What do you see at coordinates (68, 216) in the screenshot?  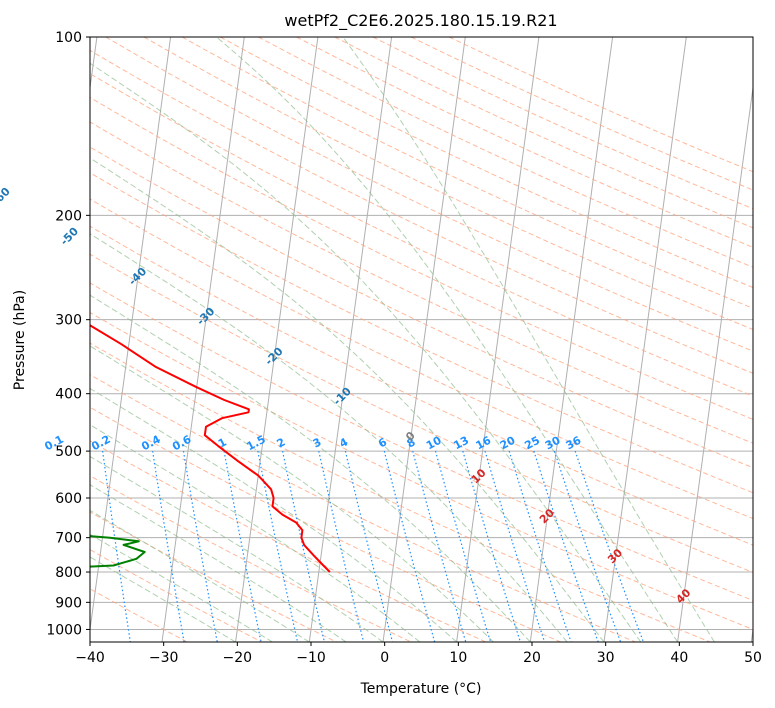 I see `y-tick-label: 200` at bounding box center [68, 216].